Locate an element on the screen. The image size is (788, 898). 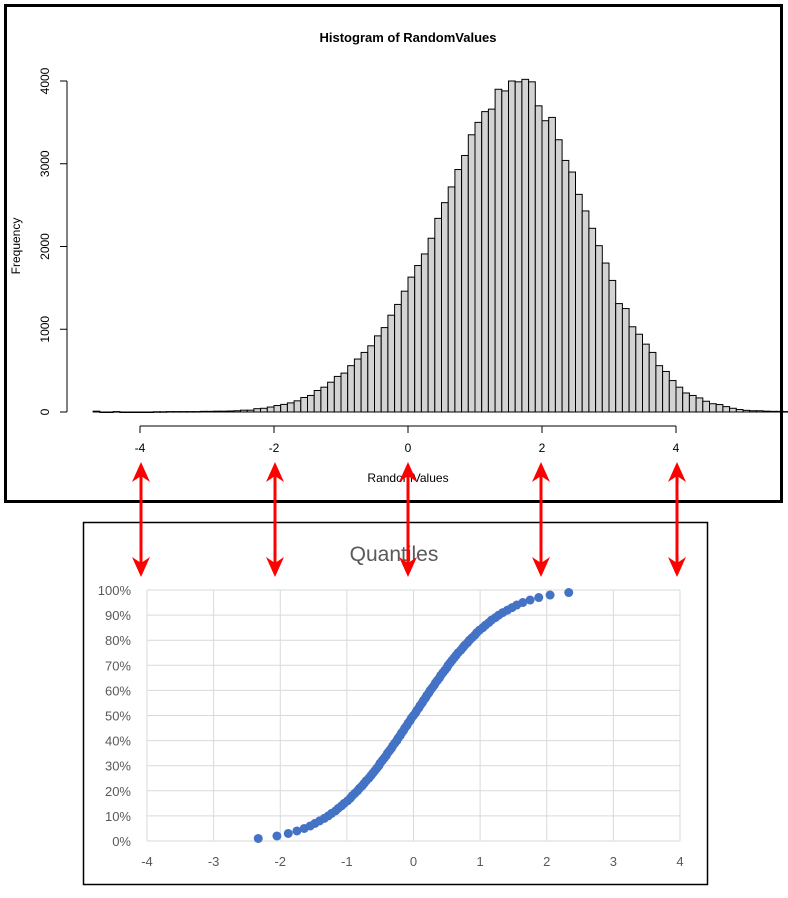
x-tick-label: -4 is located at coordinates (147, 861).